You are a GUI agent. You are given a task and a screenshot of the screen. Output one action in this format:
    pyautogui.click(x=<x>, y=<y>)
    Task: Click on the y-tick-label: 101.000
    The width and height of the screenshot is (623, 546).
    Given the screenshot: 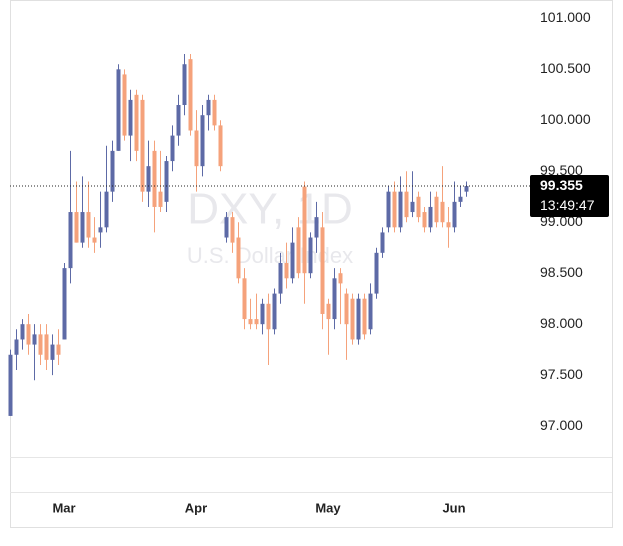 What is the action you would take?
    pyautogui.click(x=565, y=17)
    